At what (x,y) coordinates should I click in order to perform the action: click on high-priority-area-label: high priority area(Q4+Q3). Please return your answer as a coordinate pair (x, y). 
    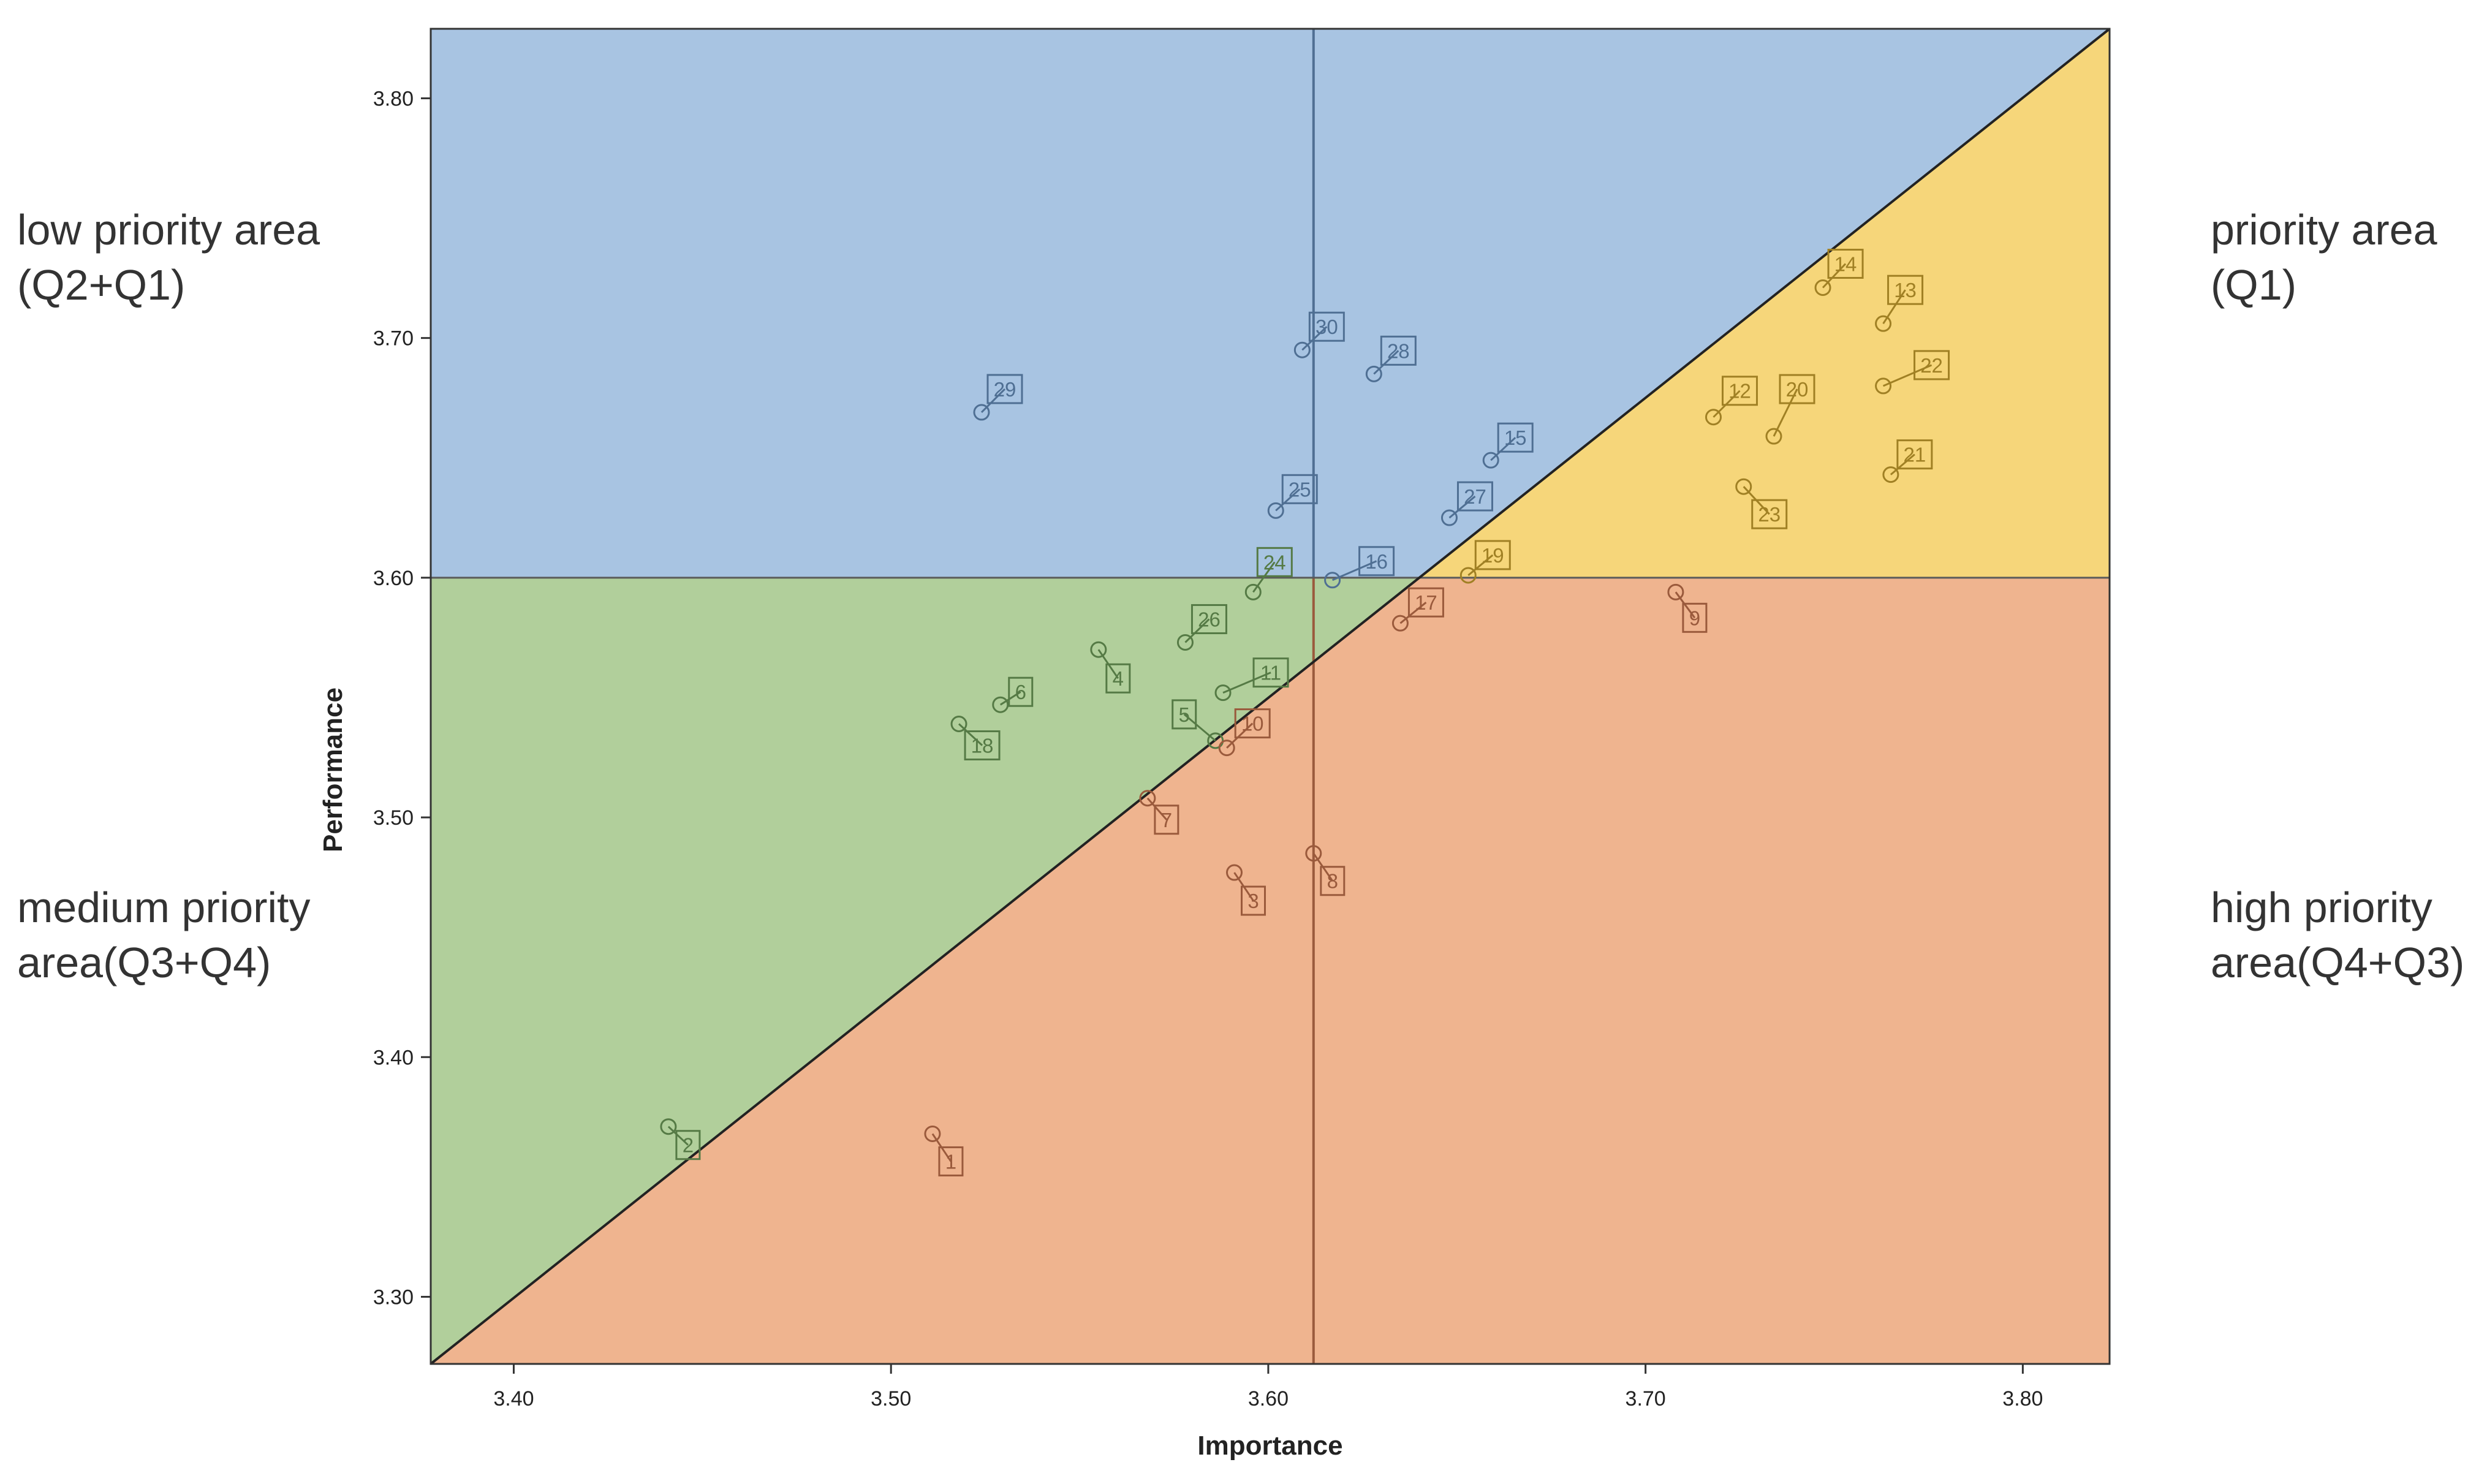
    Looking at the image, I should click on (2338, 935).